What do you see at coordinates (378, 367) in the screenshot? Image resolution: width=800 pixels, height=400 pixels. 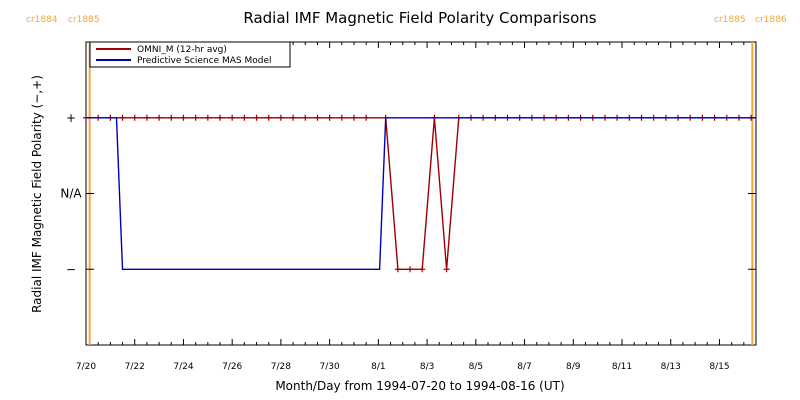 I see `x-tick-label: 8/1` at bounding box center [378, 367].